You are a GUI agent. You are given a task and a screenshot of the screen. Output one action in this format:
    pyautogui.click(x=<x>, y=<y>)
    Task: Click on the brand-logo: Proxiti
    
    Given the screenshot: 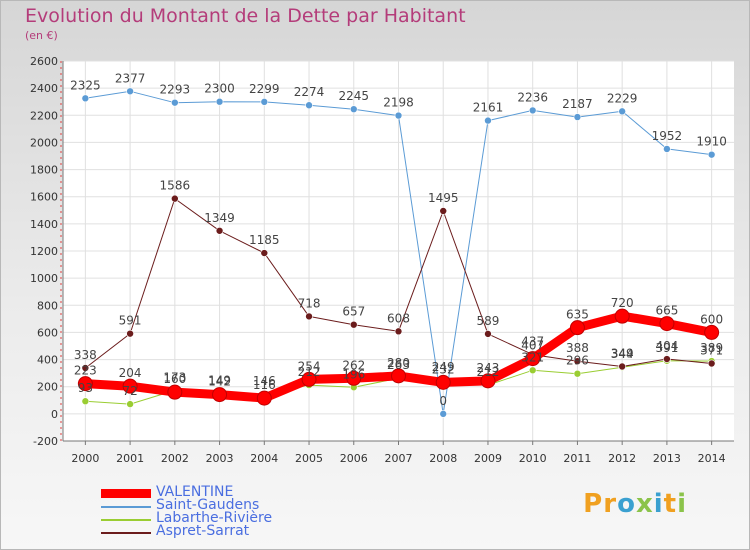 What is the action you would take?
    pyautogui.click(x=635, y=504)
    